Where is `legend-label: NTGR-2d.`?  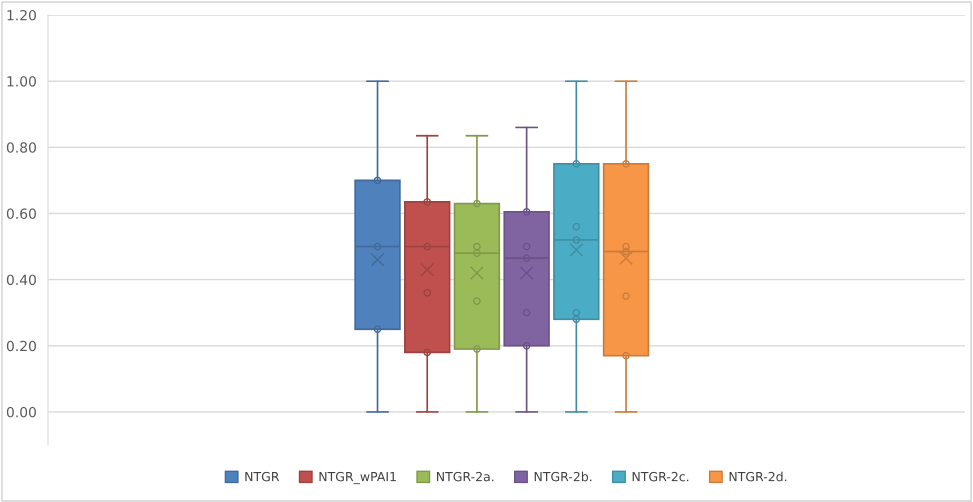
legend-label: NTGR-2d. is located at coordinates (758, 477).